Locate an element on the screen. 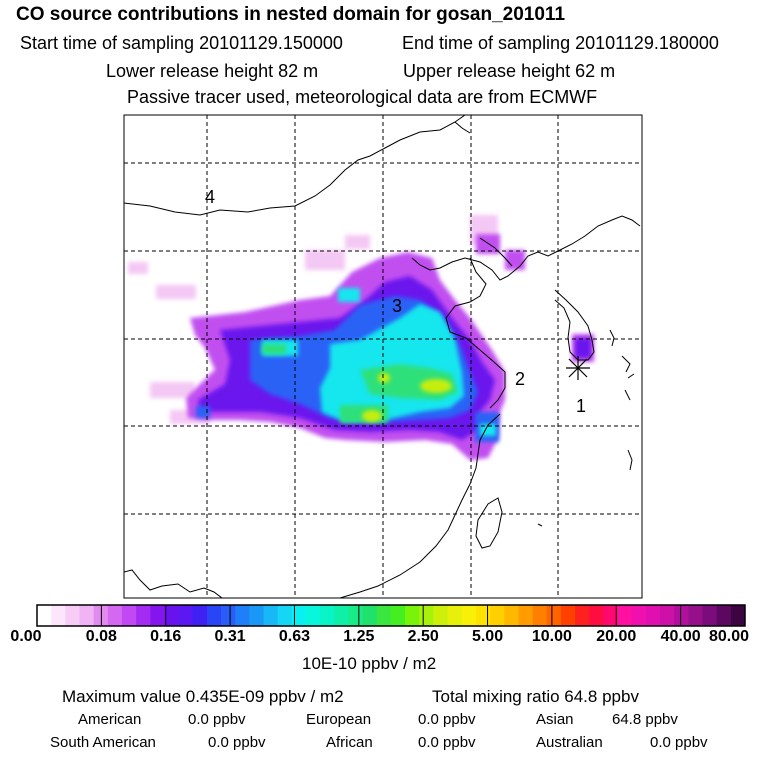 The width and height of the screenshot is (768, 768). asian-label: Asian is located at coordinates (555, 719).